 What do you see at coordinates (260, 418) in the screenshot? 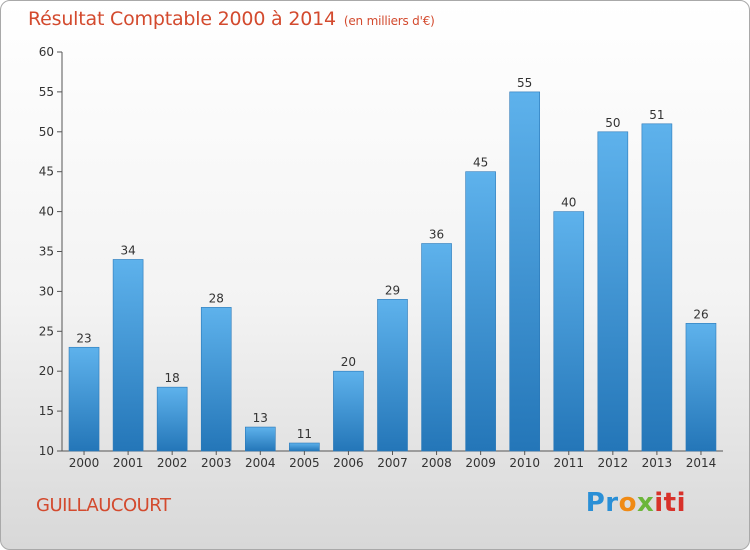
I see `data-label-2004: 13` at bounding box center [260, 418].